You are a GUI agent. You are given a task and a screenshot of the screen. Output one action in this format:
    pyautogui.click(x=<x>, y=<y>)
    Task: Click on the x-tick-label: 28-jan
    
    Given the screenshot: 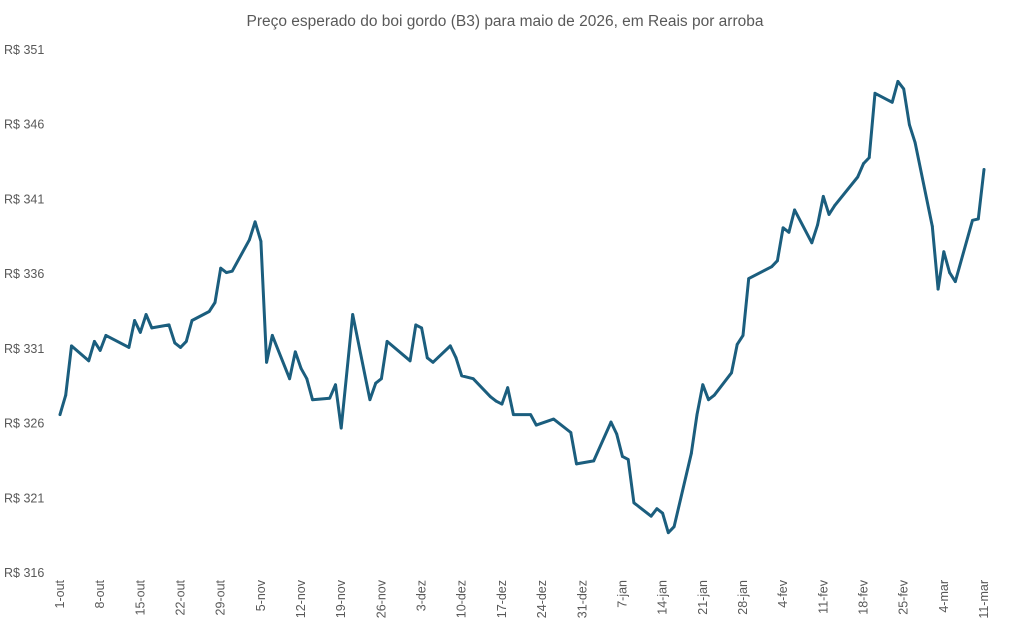 What is the action you would take?
    pyautogui.click(x=743, y=597)
    